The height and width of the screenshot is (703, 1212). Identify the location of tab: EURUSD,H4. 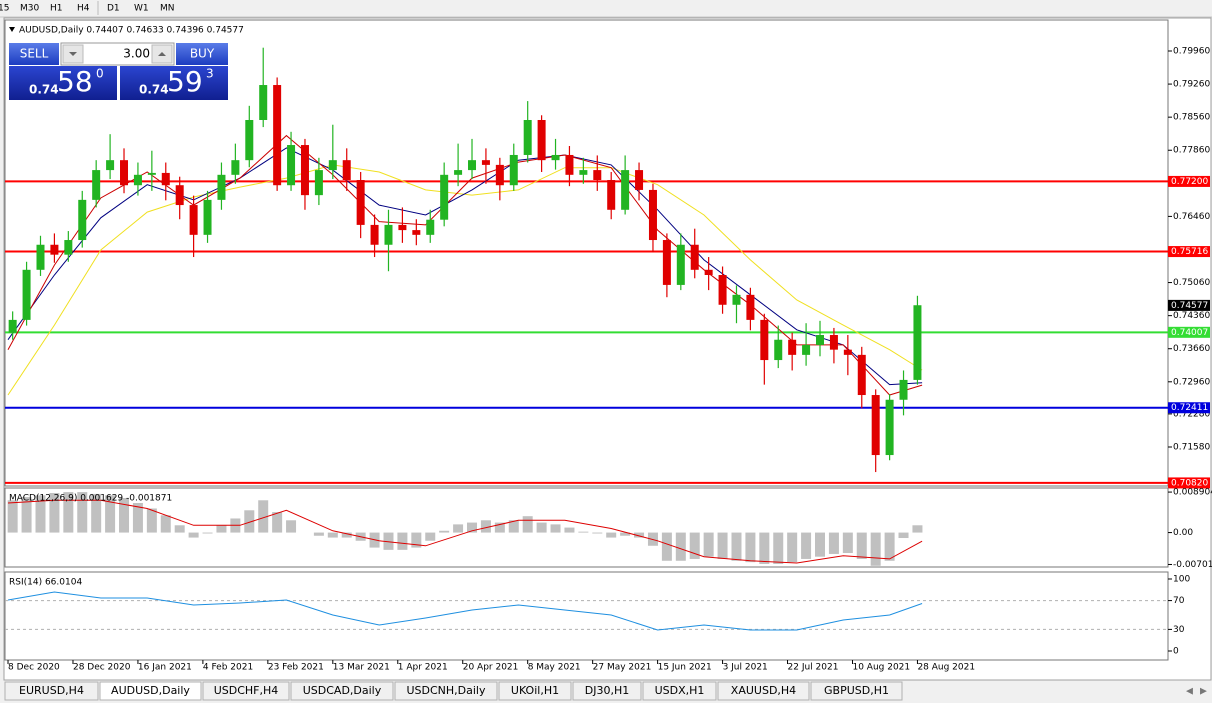
(51, 691).